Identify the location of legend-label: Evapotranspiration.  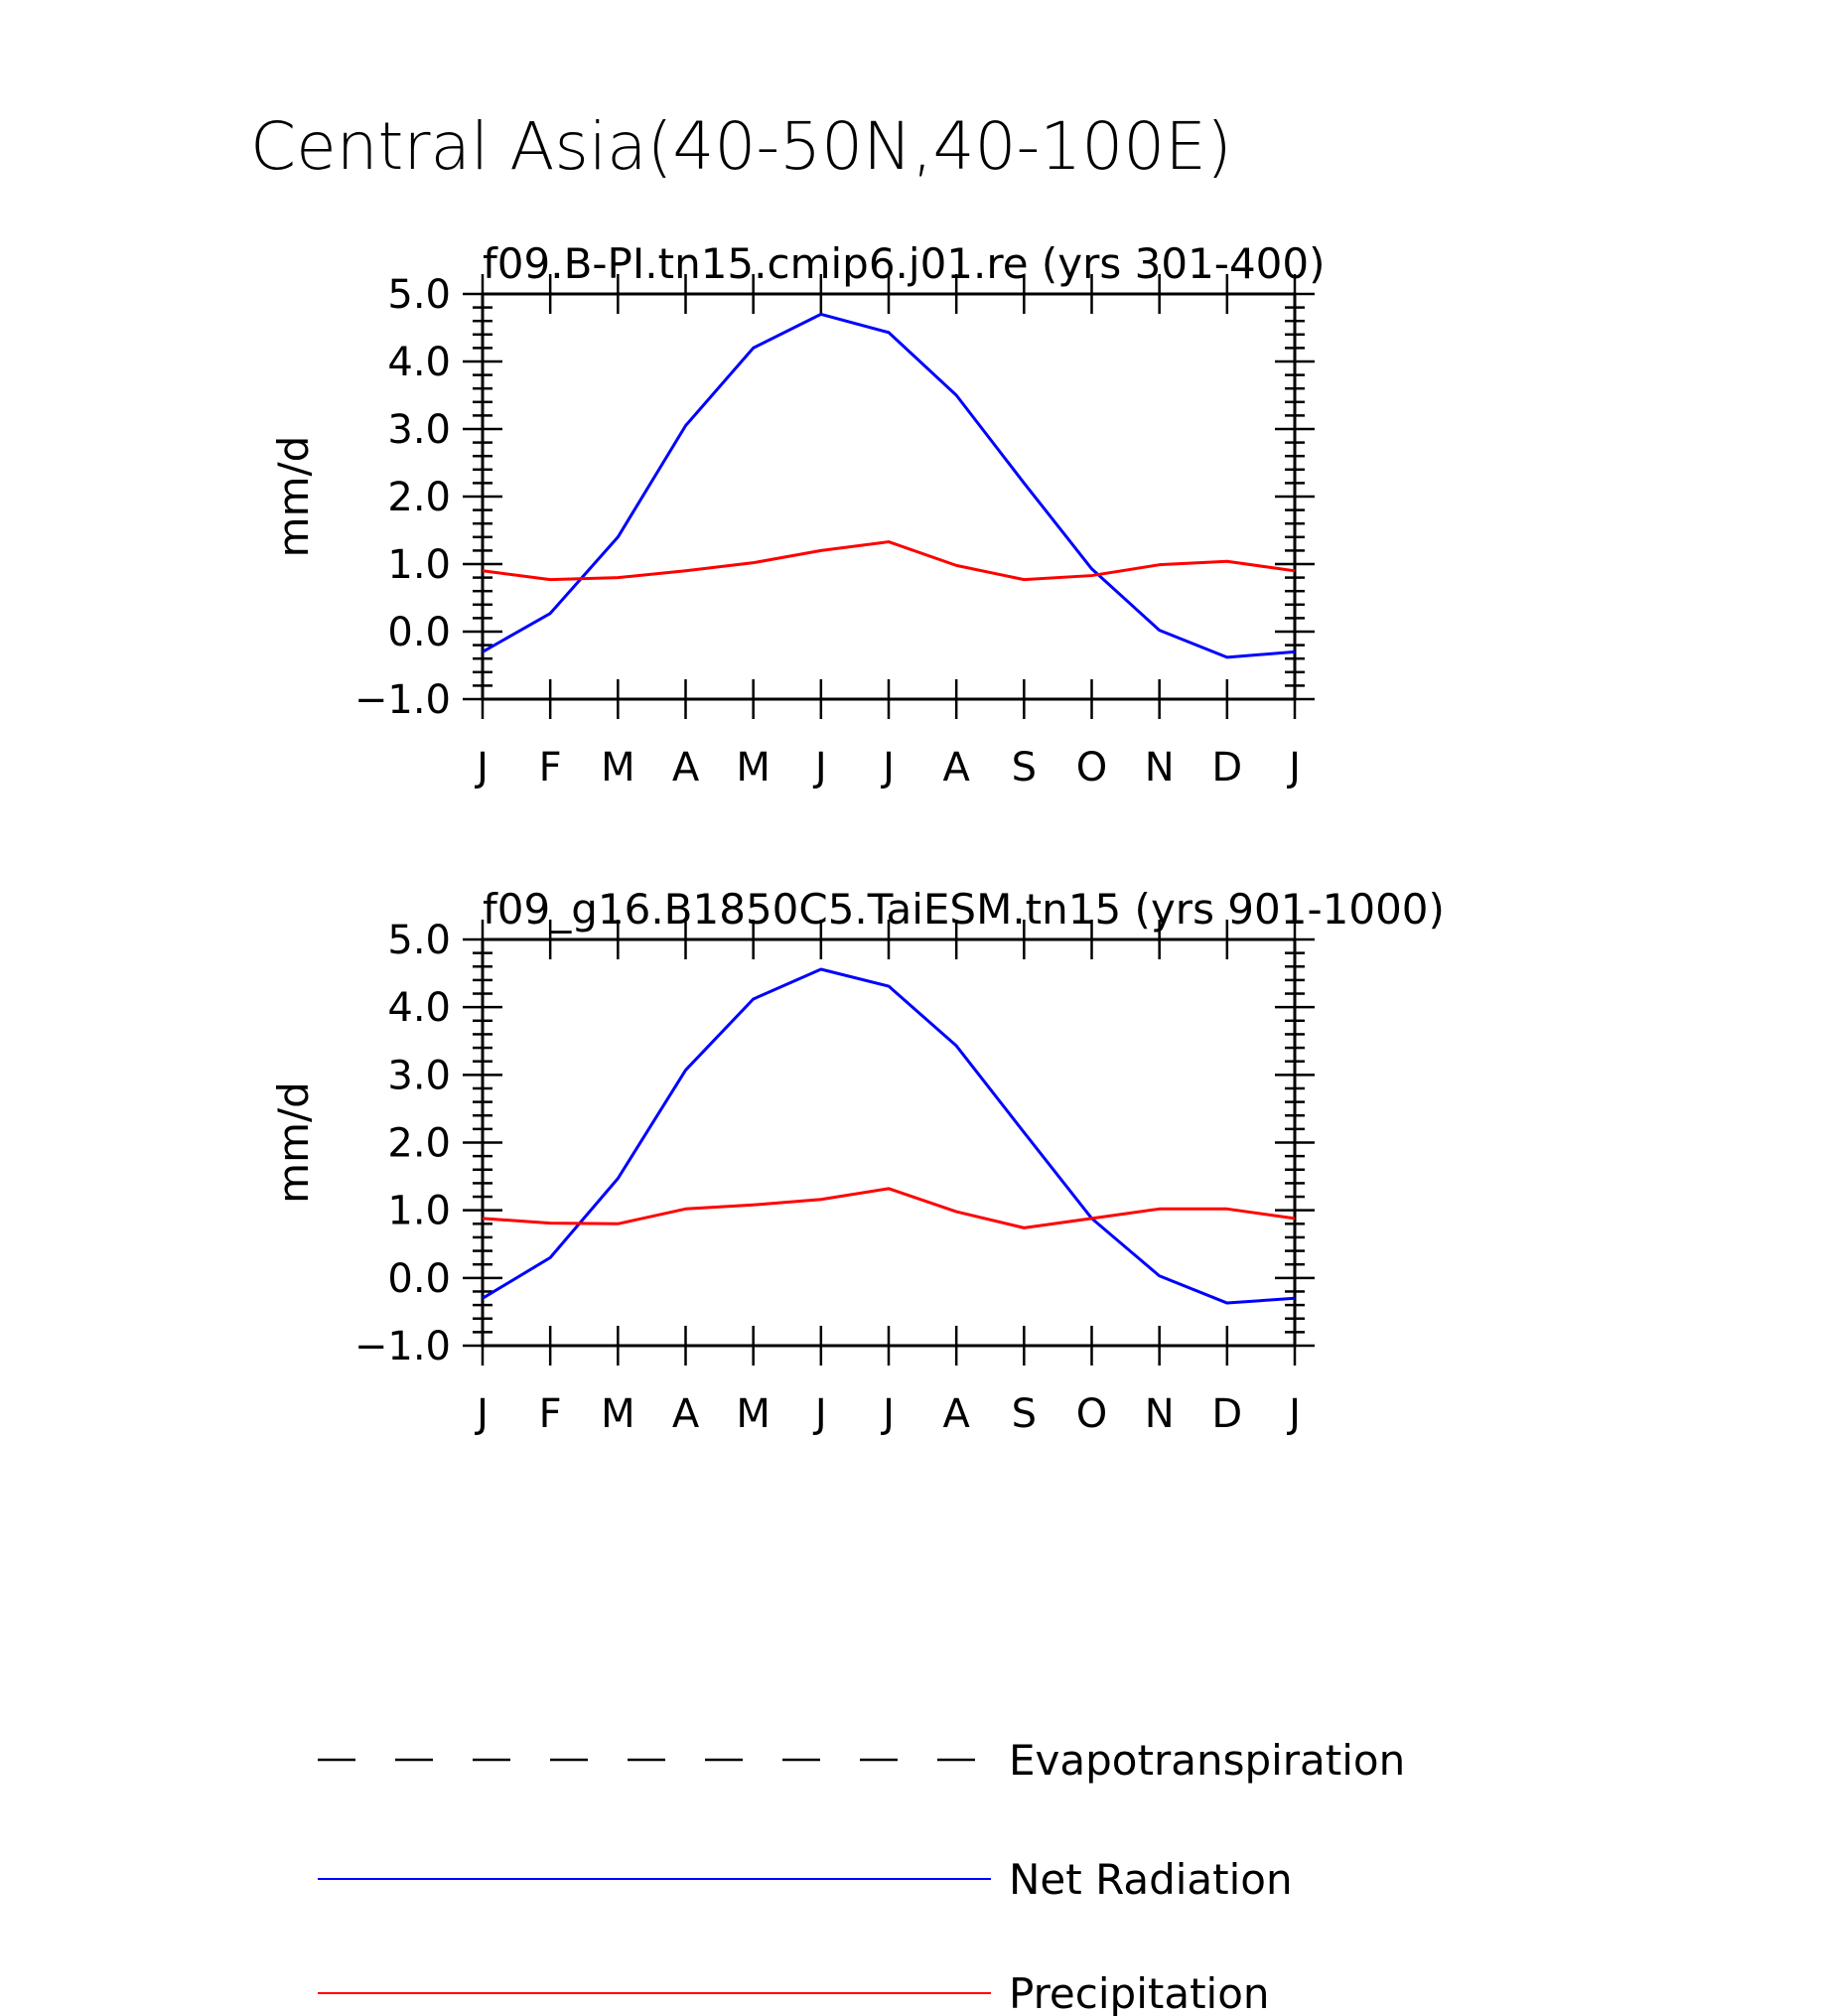
(1207, 1760).